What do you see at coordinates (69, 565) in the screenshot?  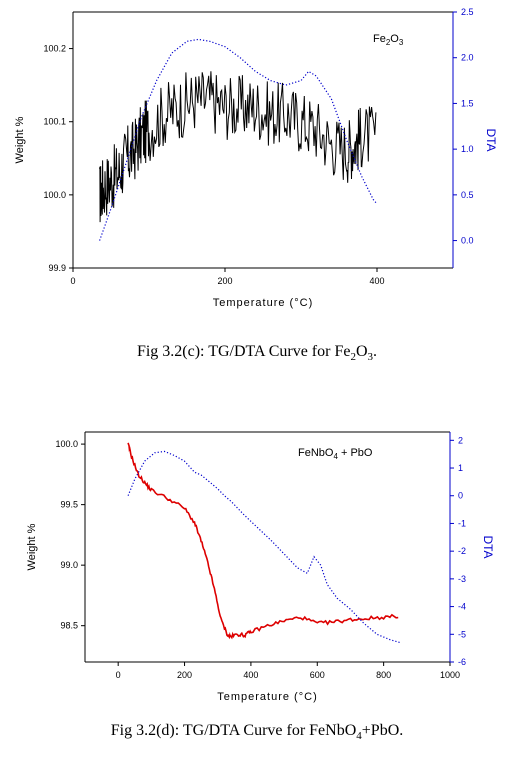 I see `y-left-tick-label: 99.0` at bounding box center [69, 565].